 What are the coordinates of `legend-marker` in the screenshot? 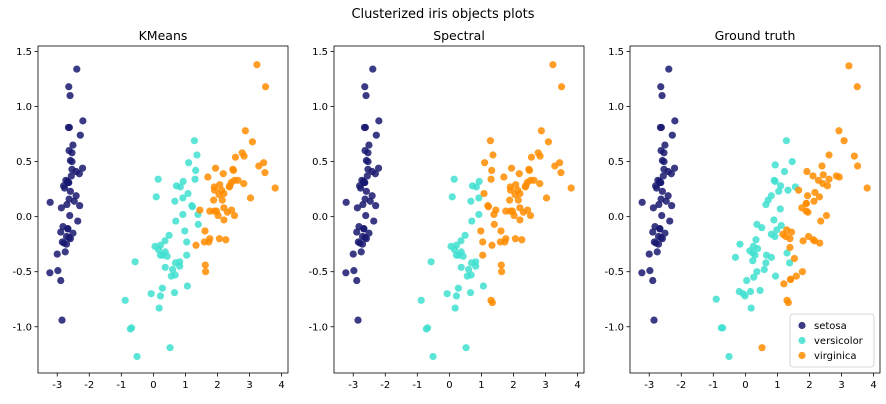 It's located at (802, 325).